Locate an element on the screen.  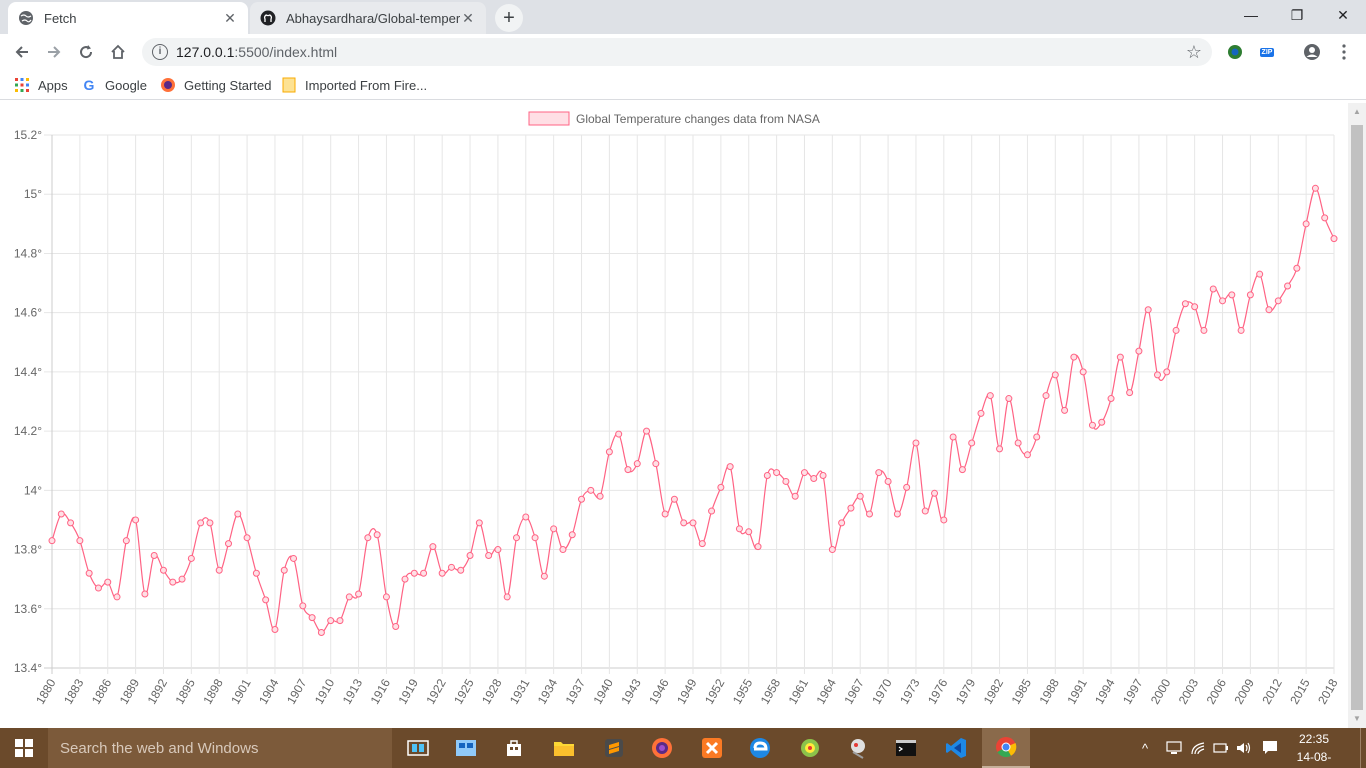
x-tick-label: 2009 is located at coordinates (1245, 691).